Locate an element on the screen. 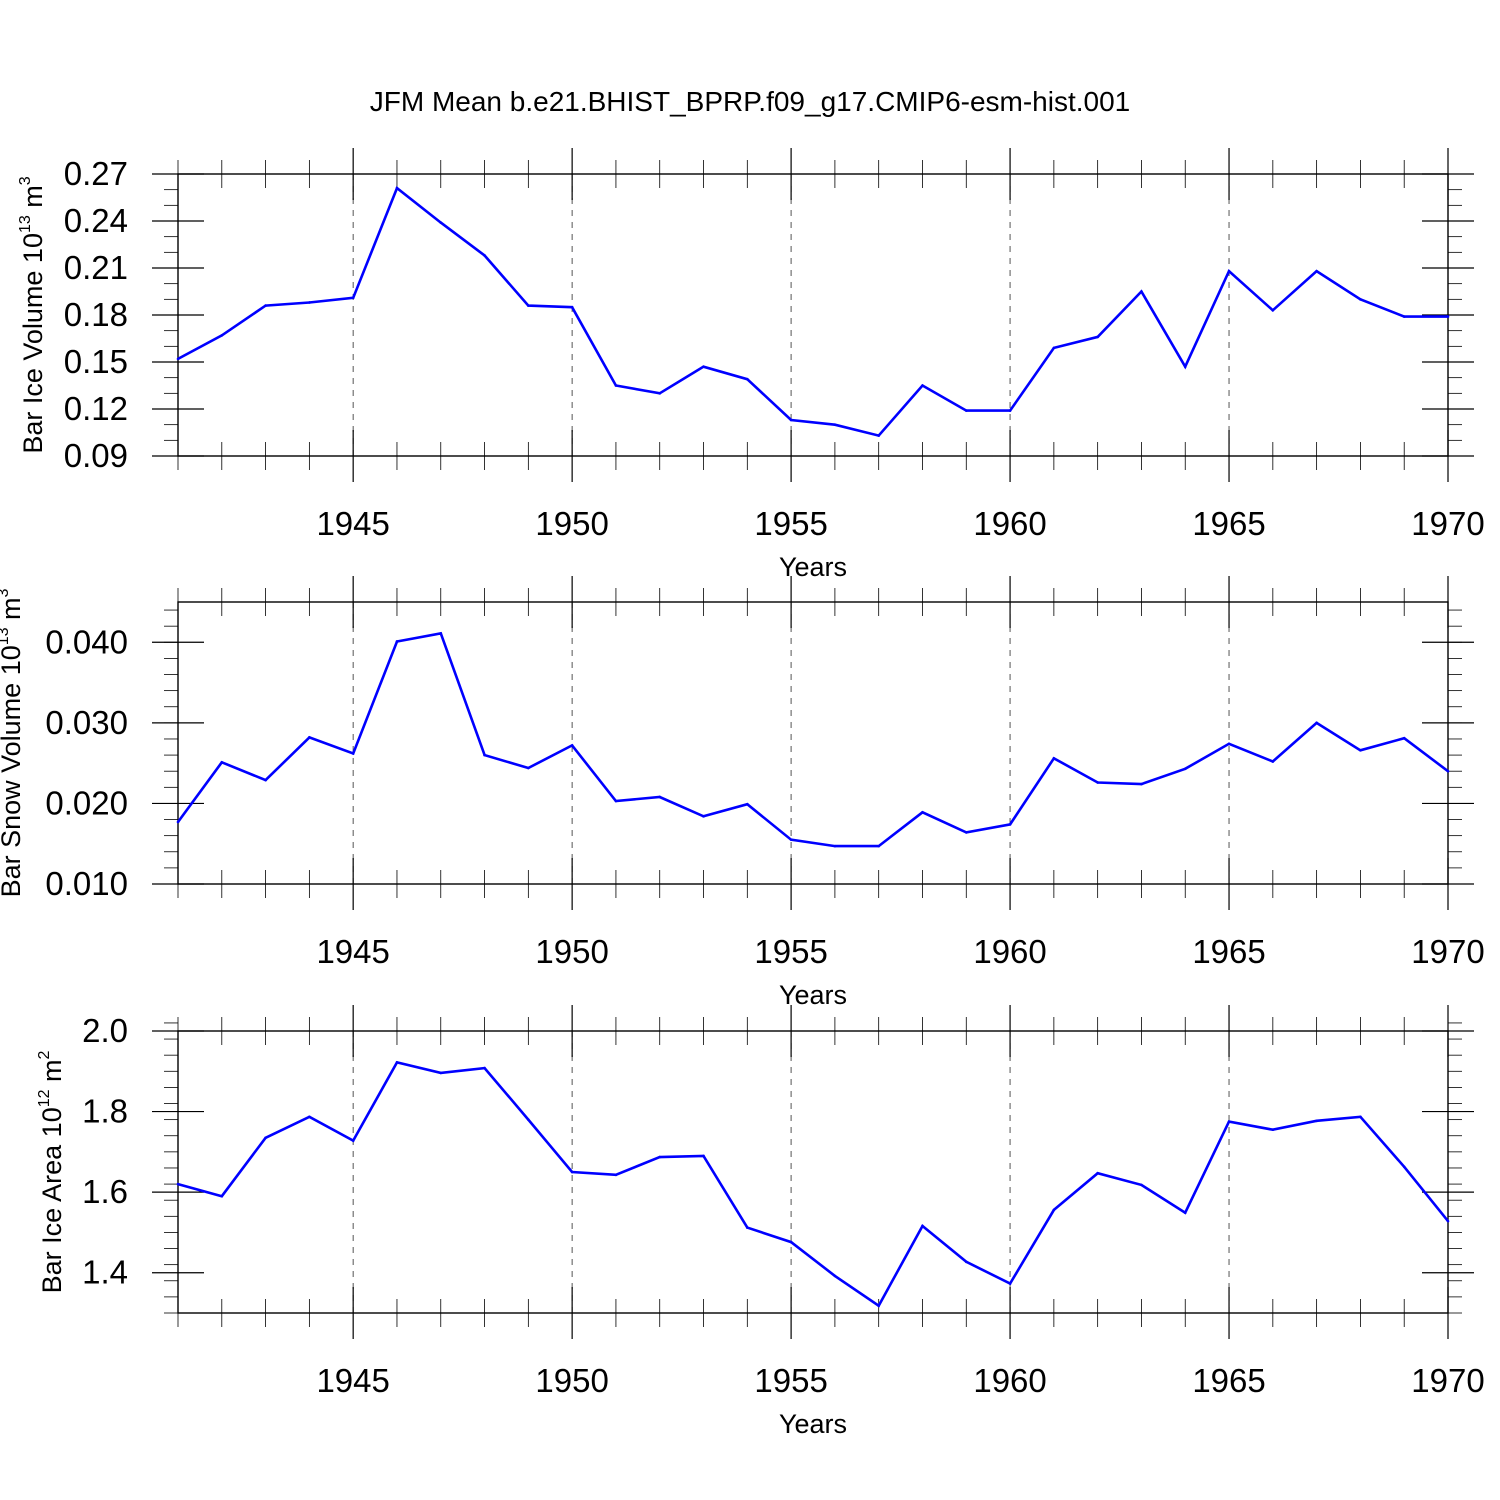 The width and height of the screenshot is (1500, 1500). y-tick-label: 1.6 is located at coordinates (105, 1191).